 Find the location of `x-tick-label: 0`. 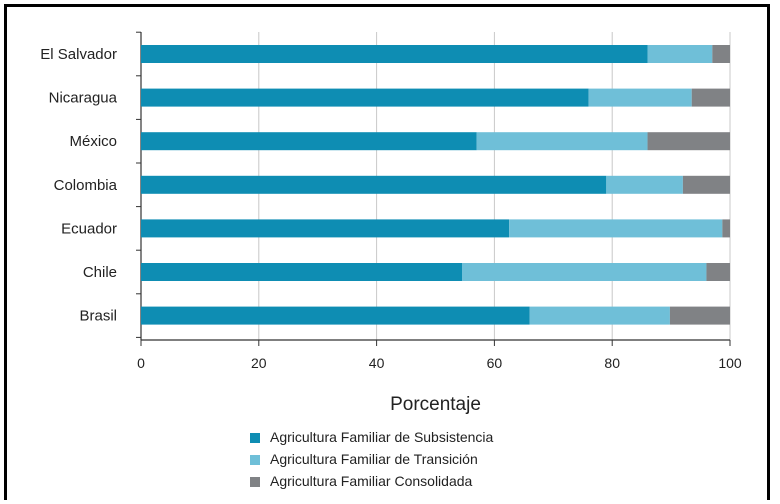

x-tick-label: 0 is located at coordinates (141, 363).